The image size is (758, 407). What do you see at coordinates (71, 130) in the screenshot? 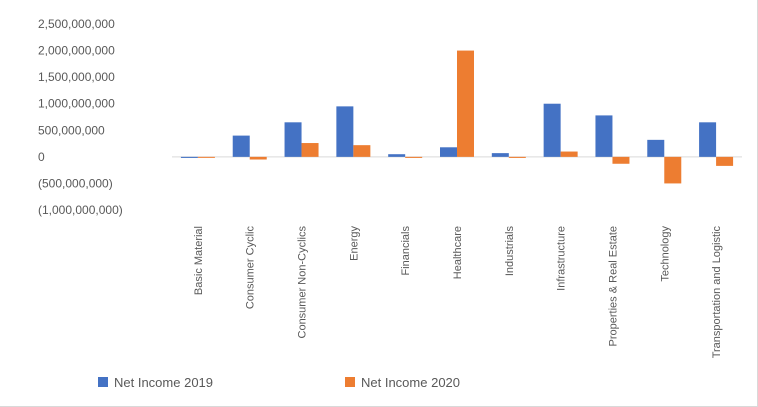
I see `y-tick-label: 500,000,000` at bounding box center [71, 130].